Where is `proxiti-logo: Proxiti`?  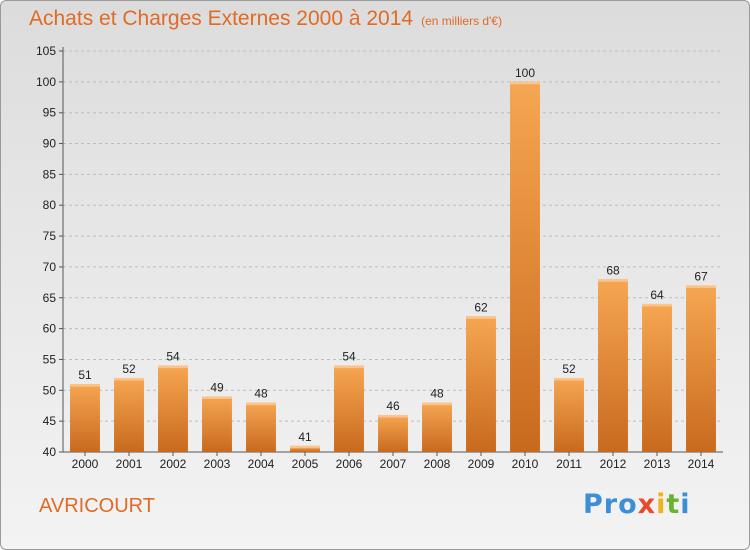
proxiti-logo: Proxiti is located at coordinates (637, 504).